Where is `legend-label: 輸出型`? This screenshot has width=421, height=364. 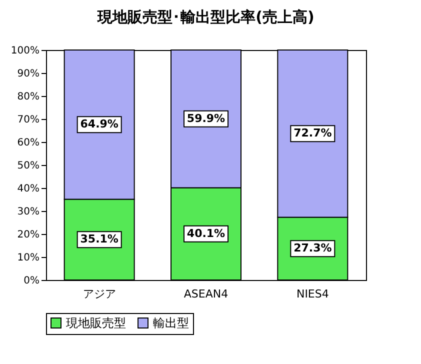
legend-label: 輸出型 is located at coordinates (171, 323).